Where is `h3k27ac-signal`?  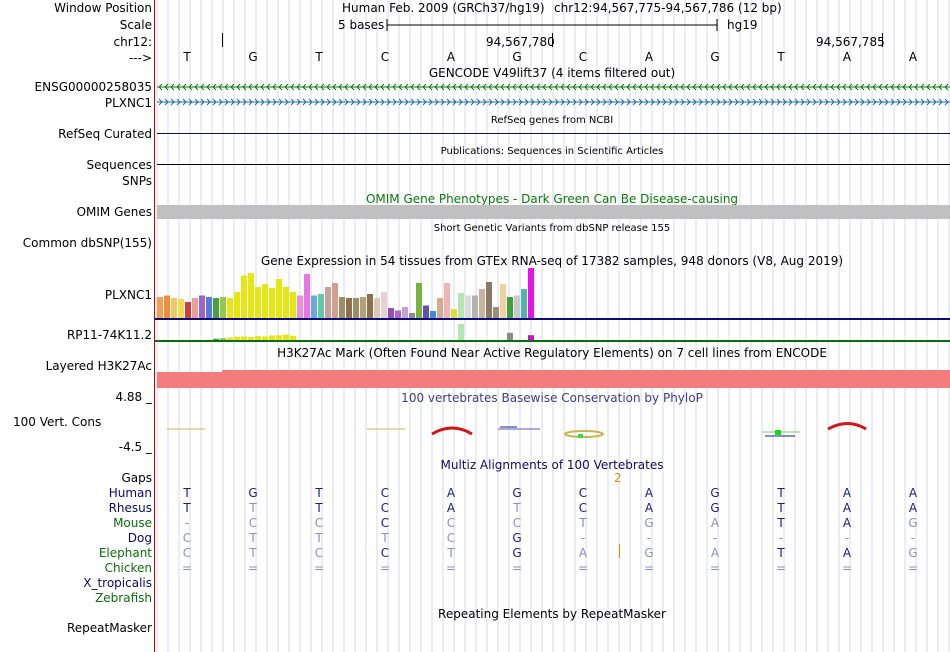 h3k27ac-signal is located at coordinates (552, 378).